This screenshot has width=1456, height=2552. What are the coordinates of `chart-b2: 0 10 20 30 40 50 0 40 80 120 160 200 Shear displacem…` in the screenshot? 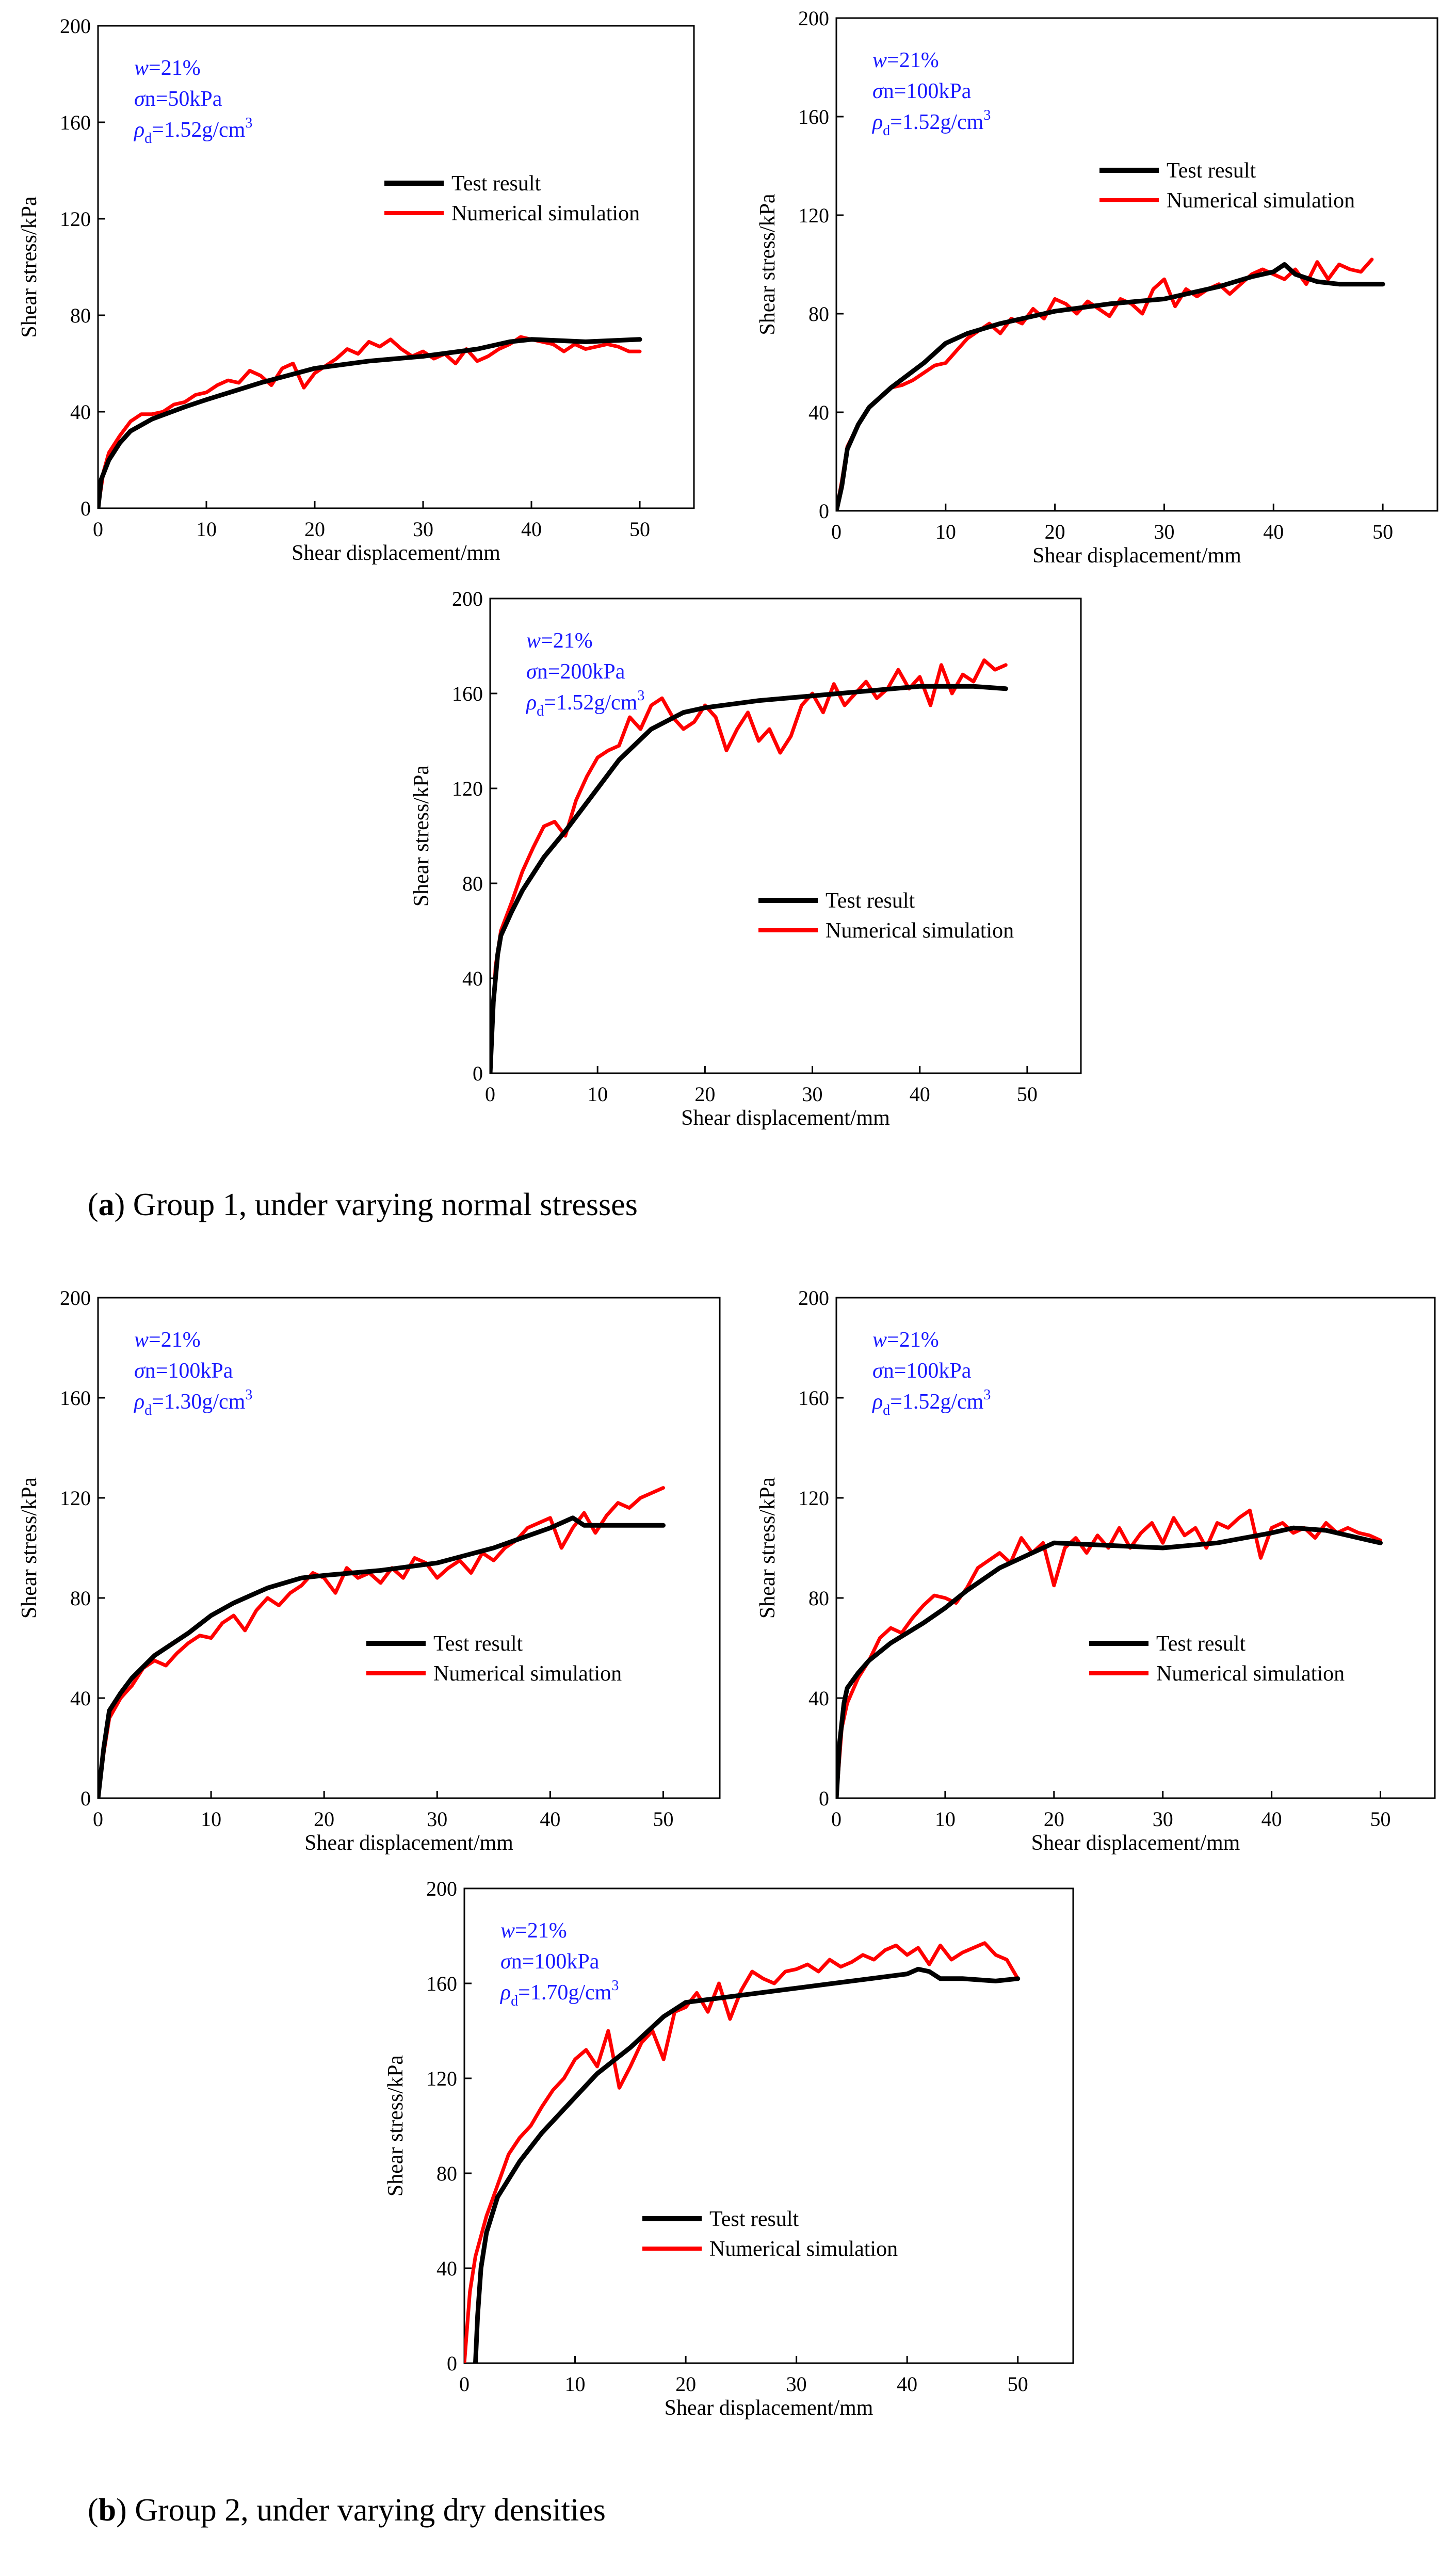 It's located at (1096, 1571).